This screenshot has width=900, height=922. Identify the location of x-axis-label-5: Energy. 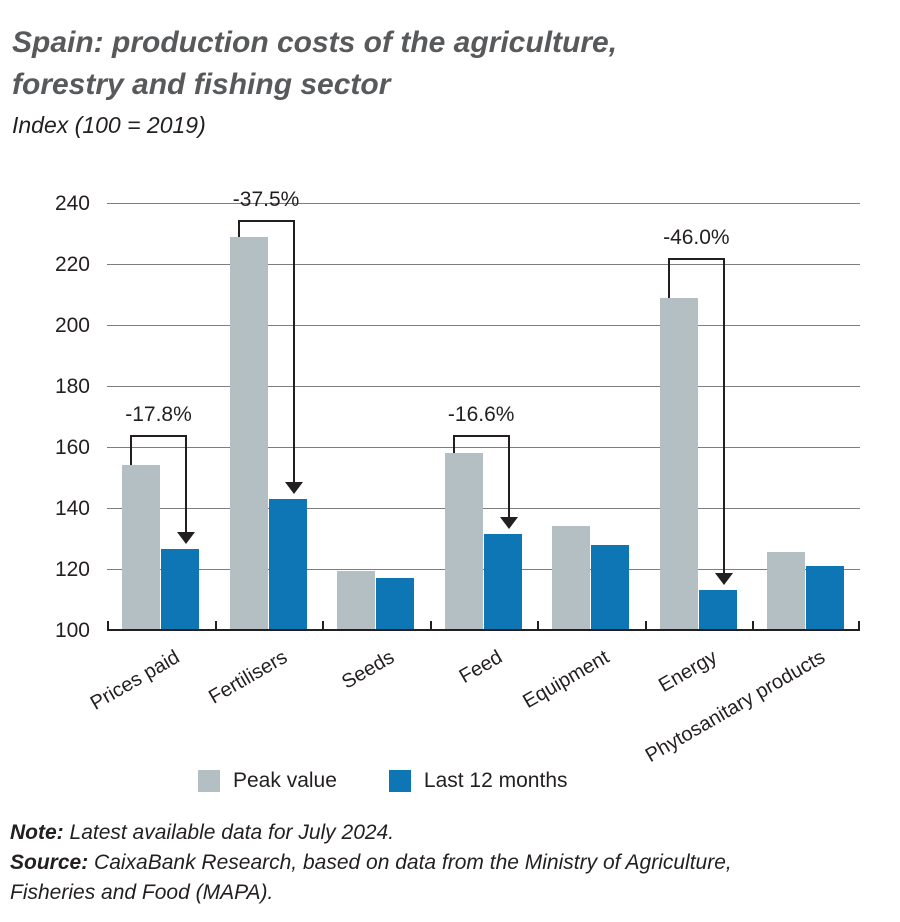
(688, 671).